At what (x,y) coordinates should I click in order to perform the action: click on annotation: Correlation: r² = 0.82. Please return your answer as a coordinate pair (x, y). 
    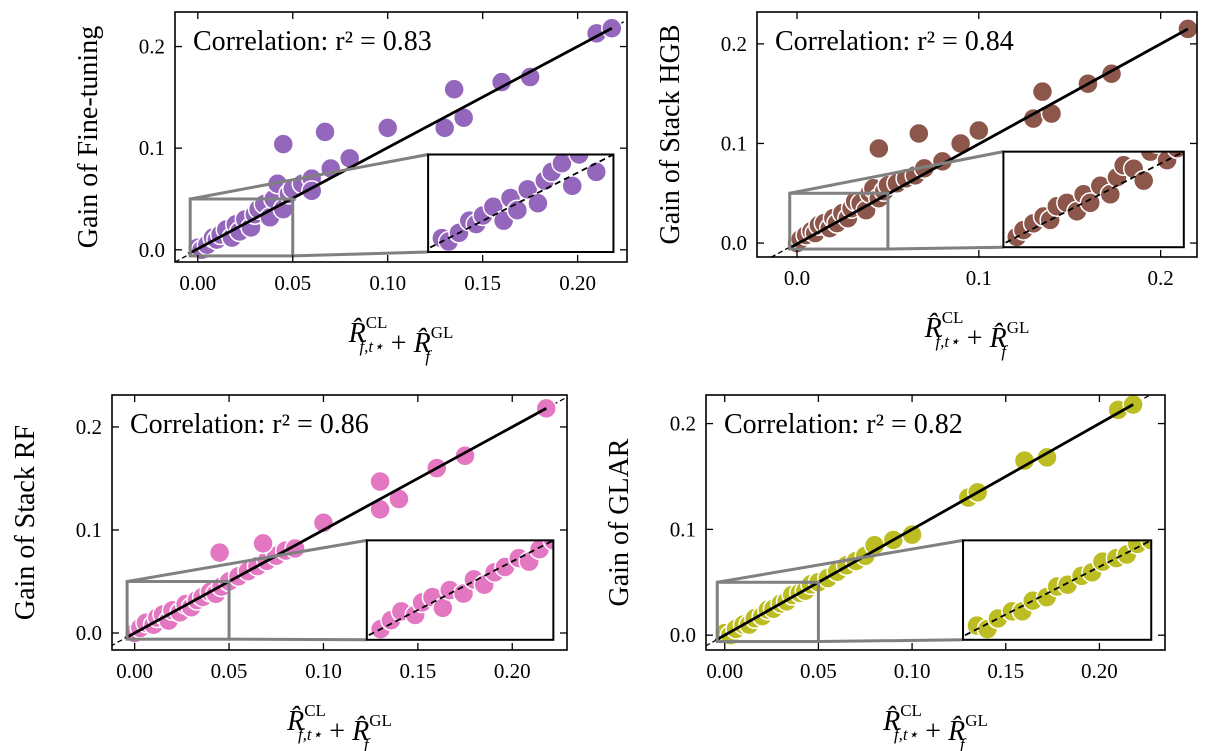
    Looking at the image, I should click on (843, 424).